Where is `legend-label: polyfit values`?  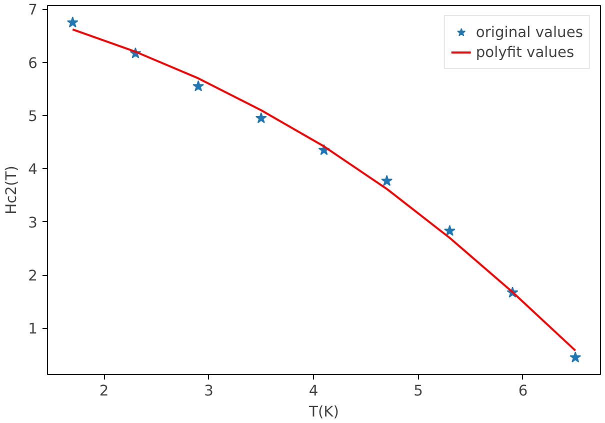
legend-label: polyfit values is located at coordinates (525, 52).